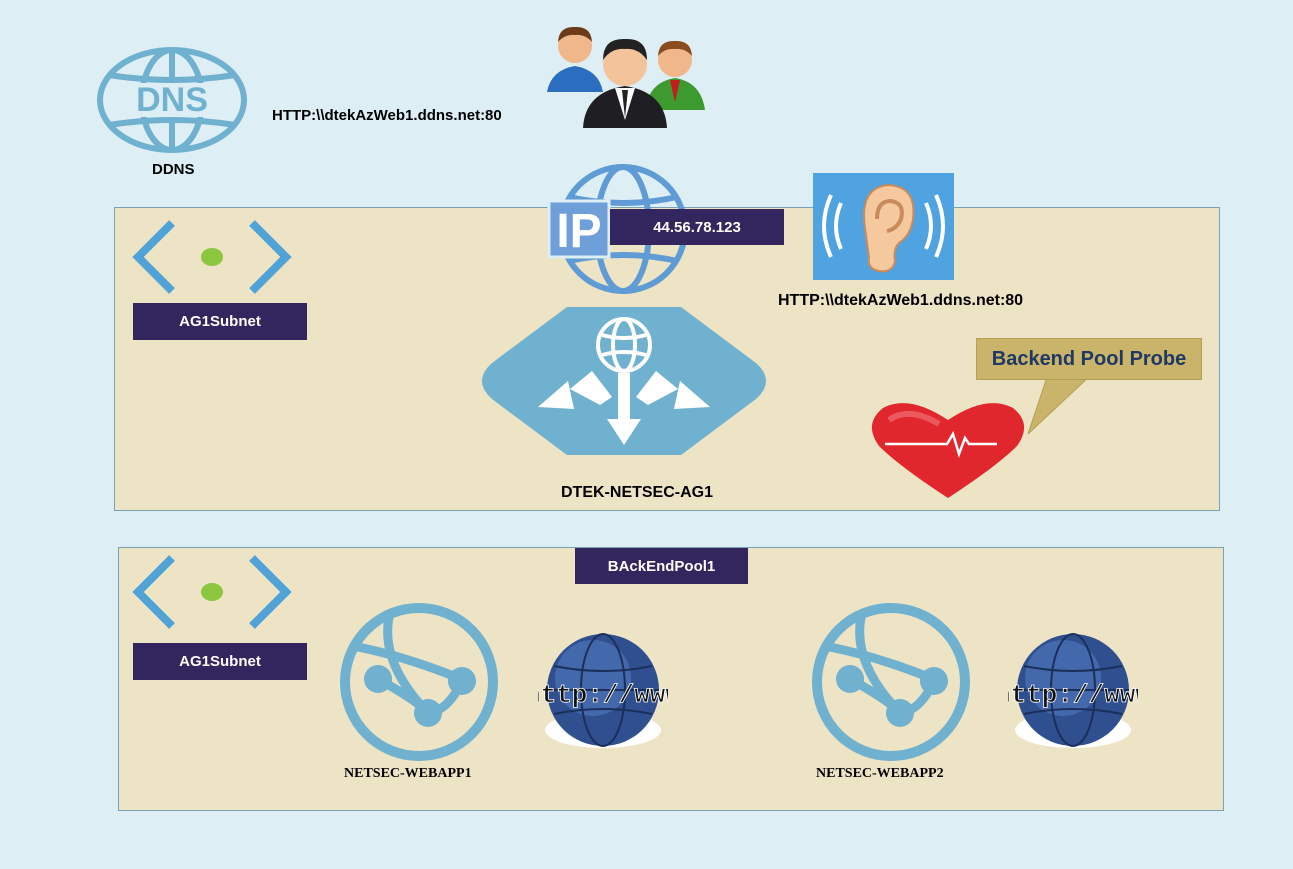 This screenshot has height=869, width=1293. I want to click on dns-globe-icon: DNS, so click(172, 100).